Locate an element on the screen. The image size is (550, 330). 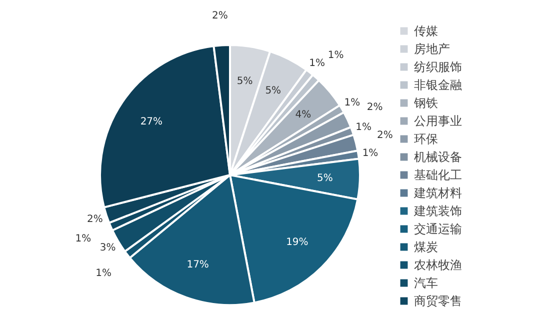
legend-label: 商贸零售 is located at coordinates (438, 301).